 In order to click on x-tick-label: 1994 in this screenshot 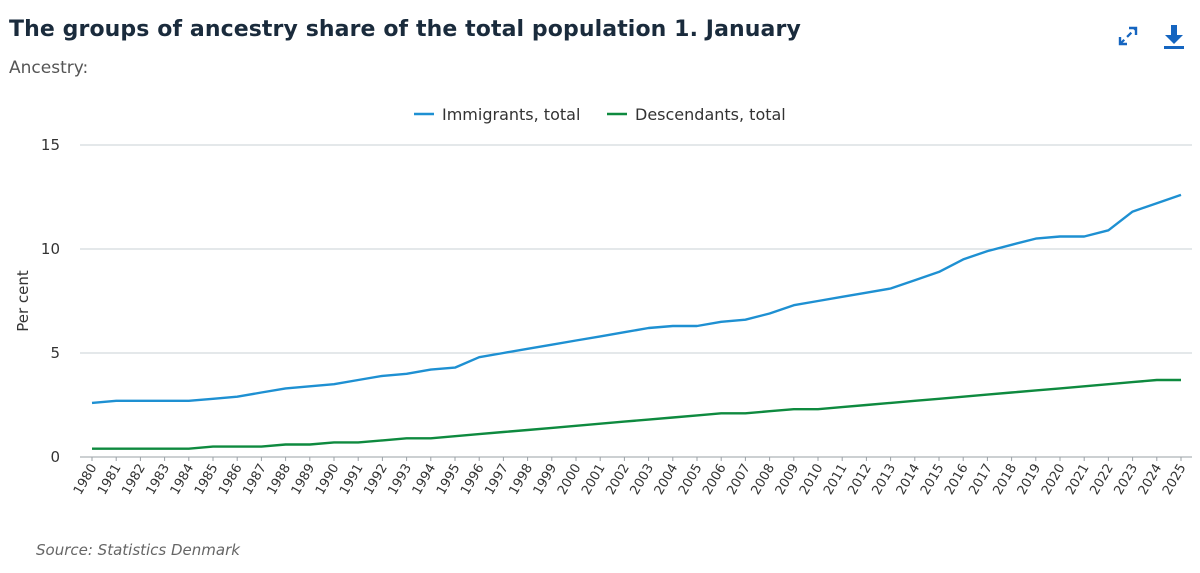, I will do `click(425, 480)`.